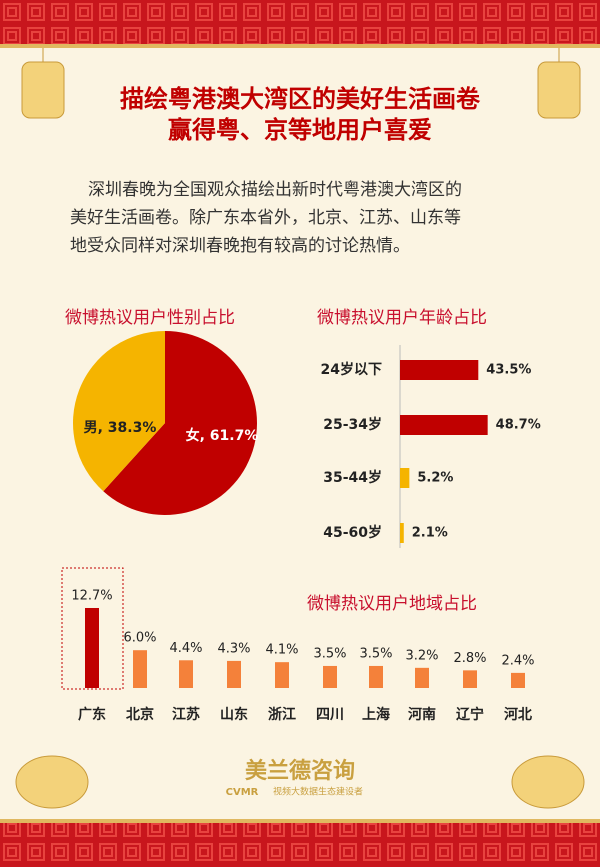 This screenshot has height=867, width=600. I want to click on chart-title: 微博热议用户年龄占比, so click(402, 318).